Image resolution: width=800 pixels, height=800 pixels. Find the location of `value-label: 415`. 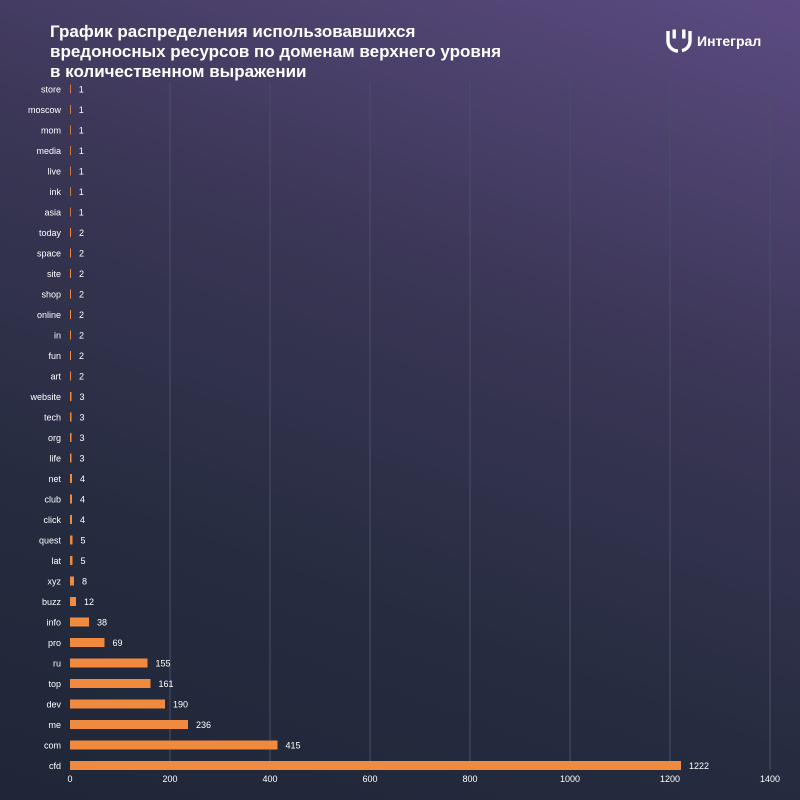

value-label: 415 is located at coordinates (293, 745).